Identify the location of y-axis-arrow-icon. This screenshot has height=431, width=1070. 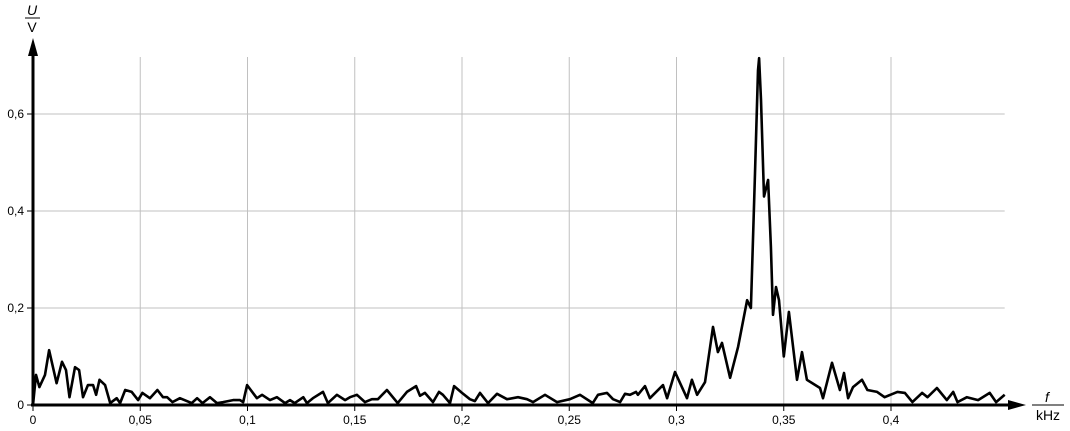
(33, 47).